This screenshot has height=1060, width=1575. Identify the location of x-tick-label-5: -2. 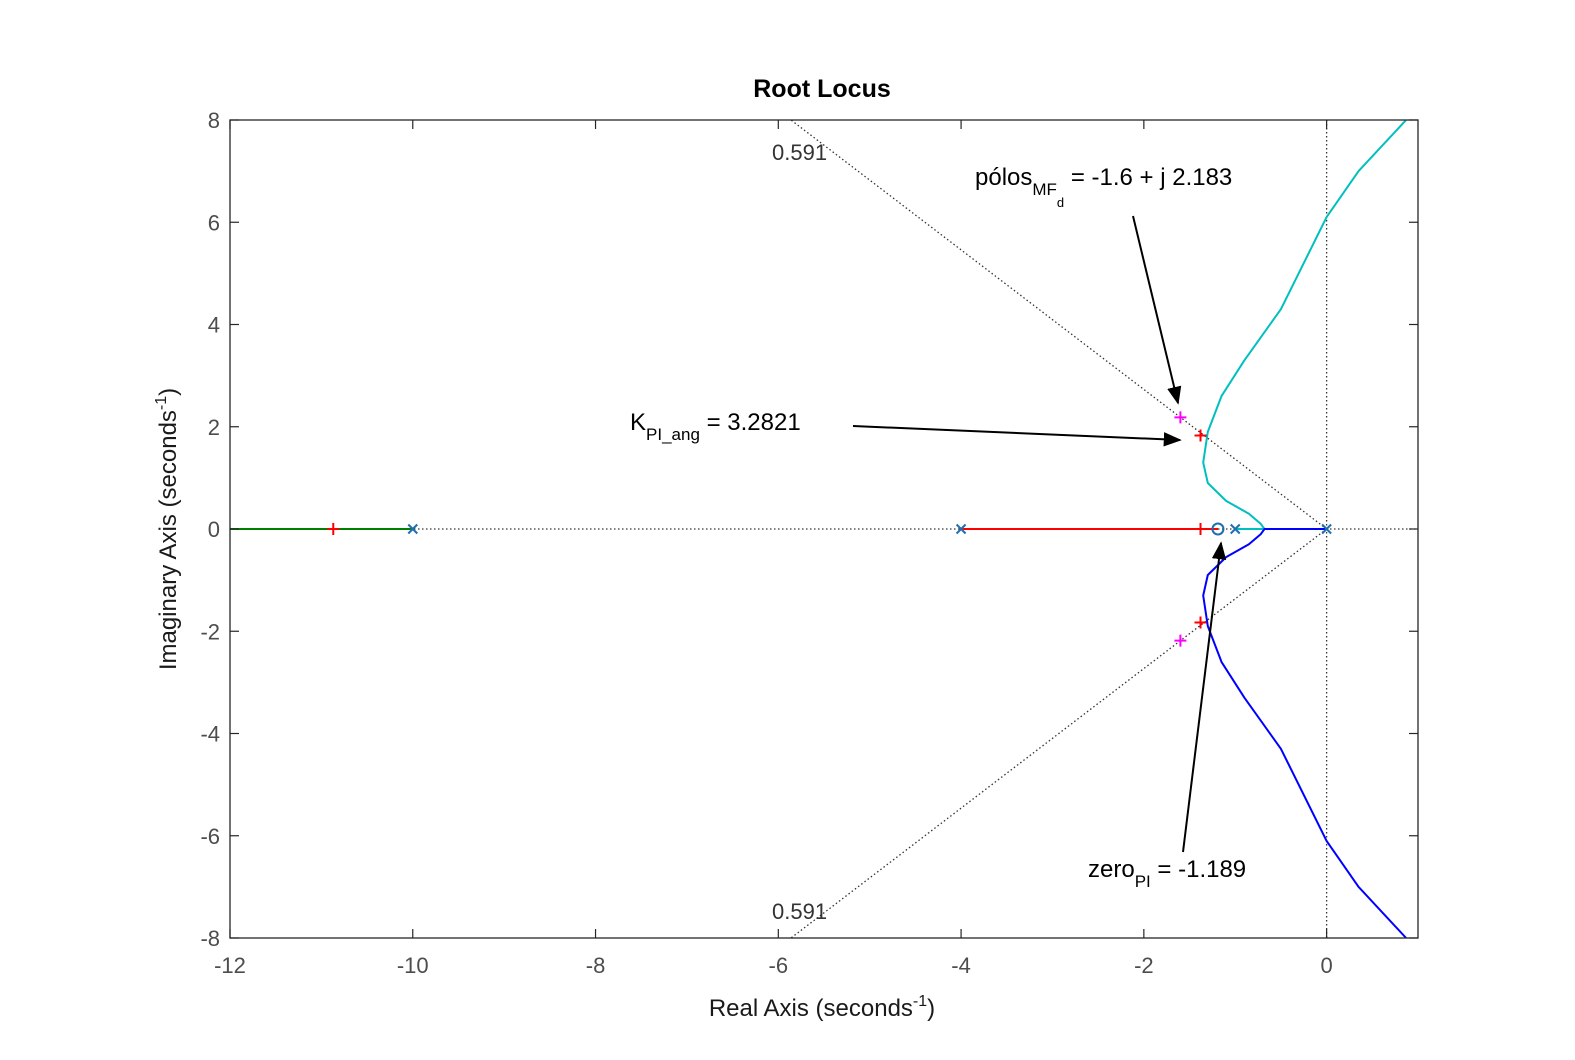
(1144, 965).